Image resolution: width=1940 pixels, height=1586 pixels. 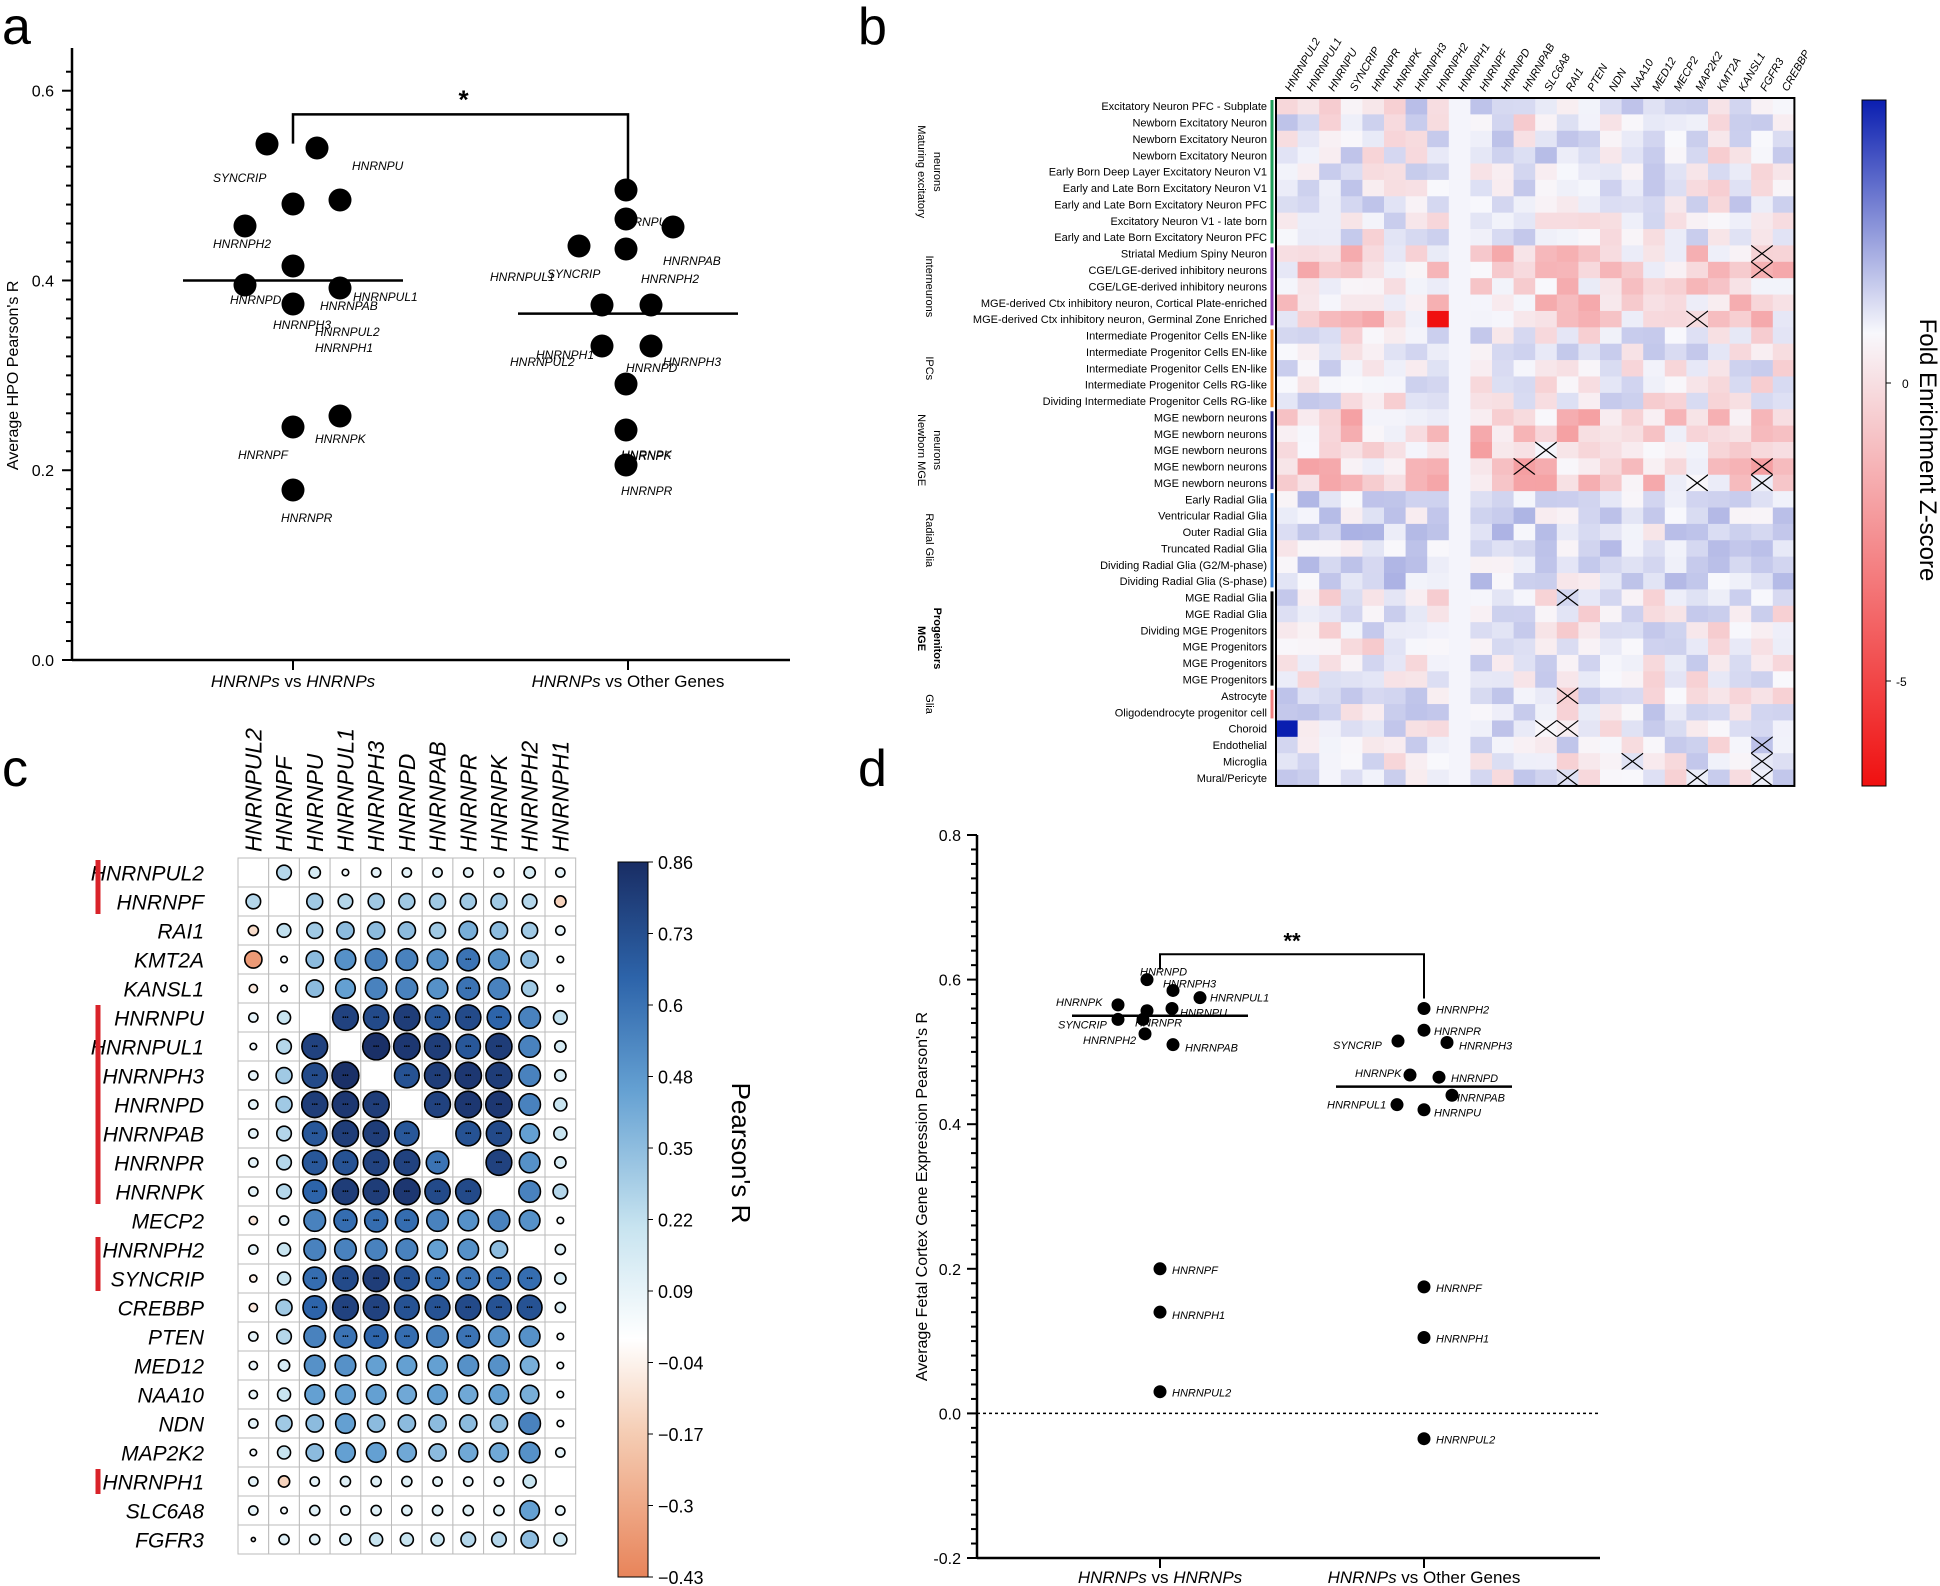 I want to click on row-label: MGE Progenitors, so click(x=1225, y=648).